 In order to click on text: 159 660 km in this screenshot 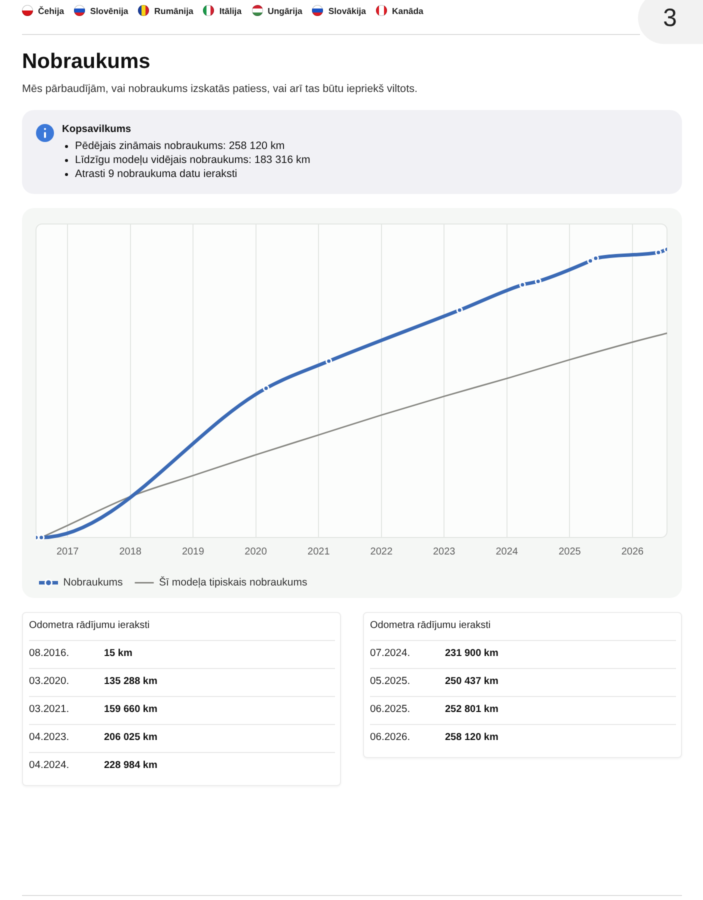, I will do `click(131, 710)`.